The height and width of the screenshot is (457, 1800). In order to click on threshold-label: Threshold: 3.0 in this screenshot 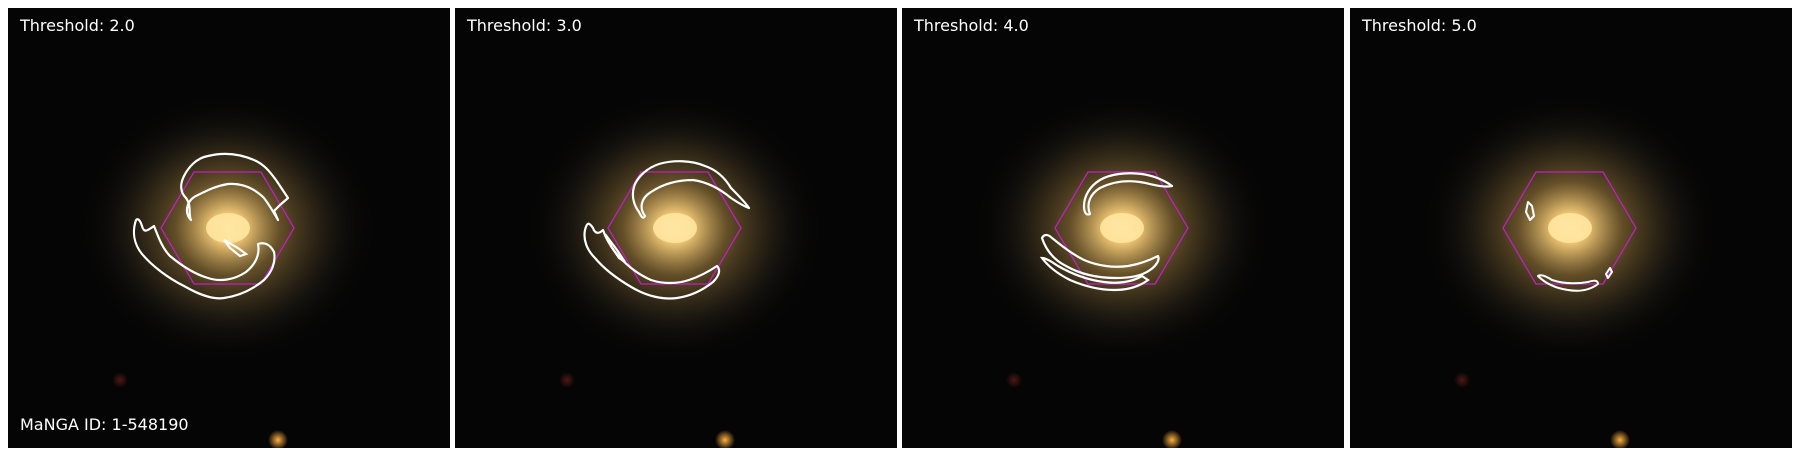, I will do `click(524, 25)`.